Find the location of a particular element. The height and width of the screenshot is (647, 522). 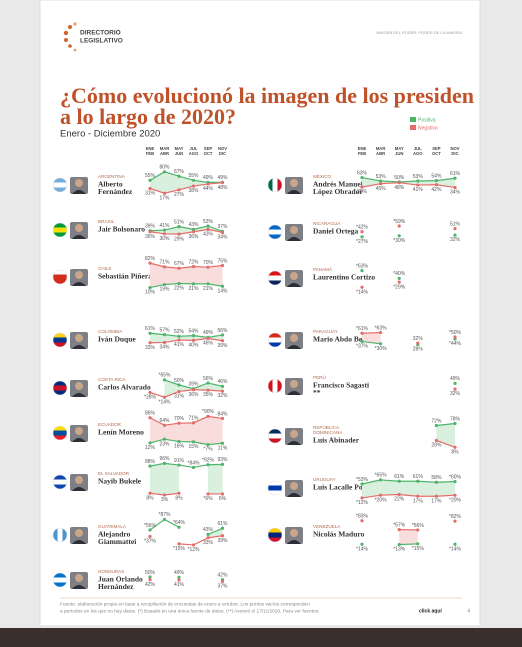

value-label: 61% is located at coordinates (399, 477).